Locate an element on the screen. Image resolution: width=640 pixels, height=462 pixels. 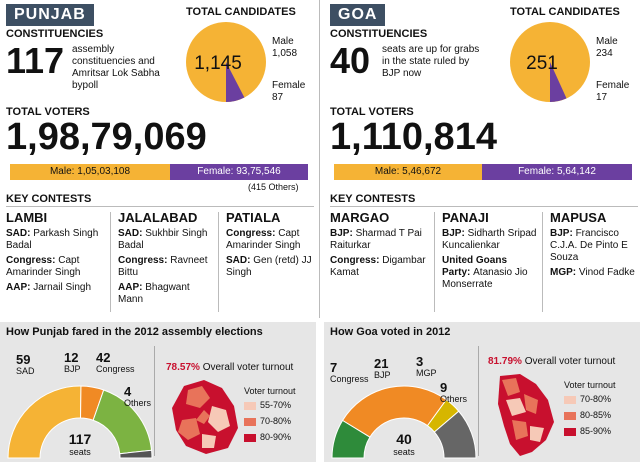
female-voters-bar: Female: 93,75,546 is located at coordinates (239, 172).